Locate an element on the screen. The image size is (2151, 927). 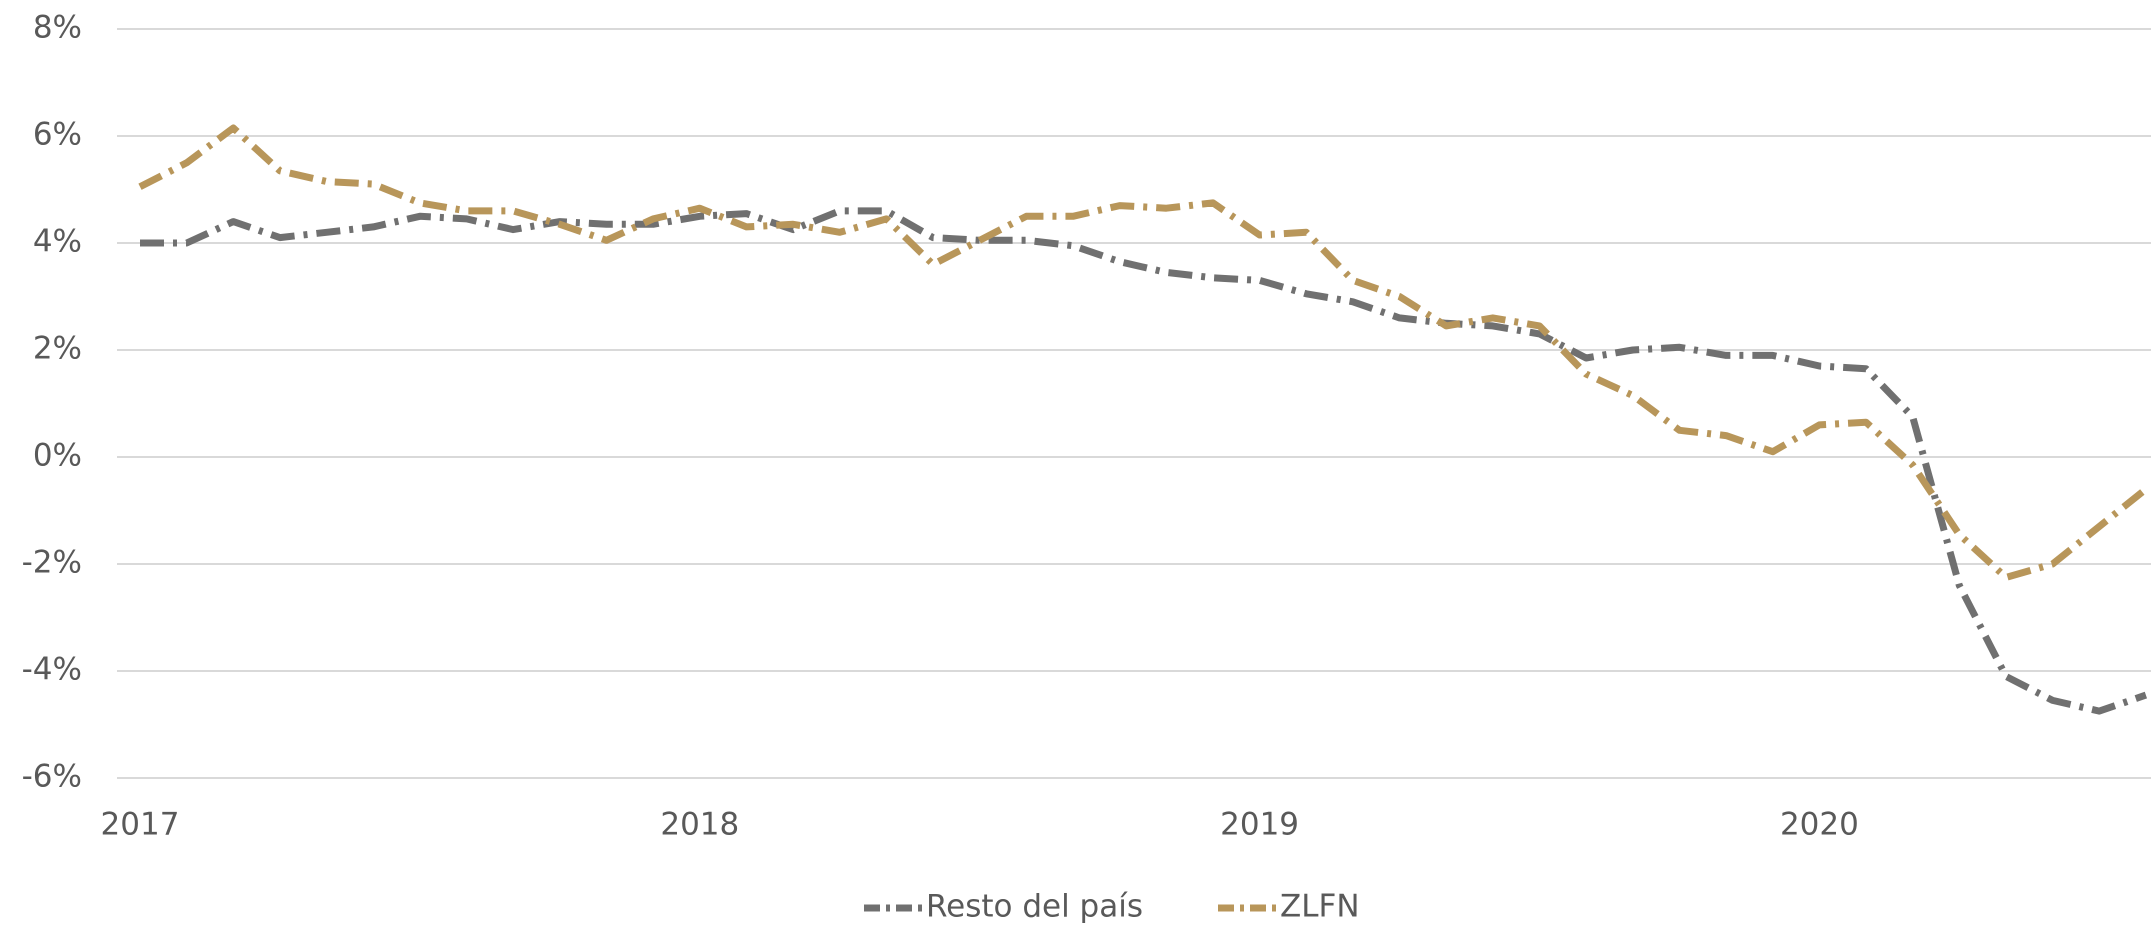
y-tick-label: 8% is located at coordinates (57, 28).